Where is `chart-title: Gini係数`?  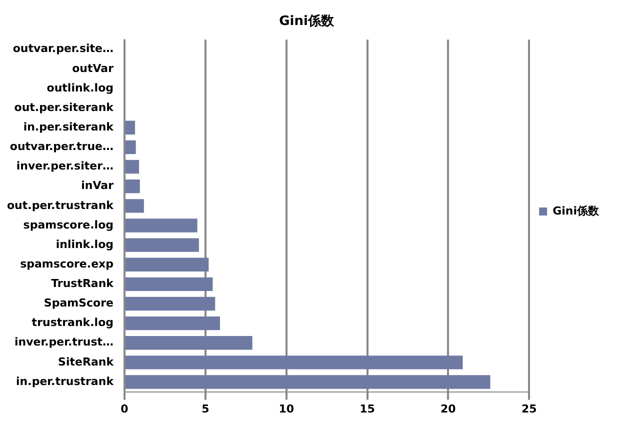 chart-title: Gini係数 is located at coordinates (307, 22).